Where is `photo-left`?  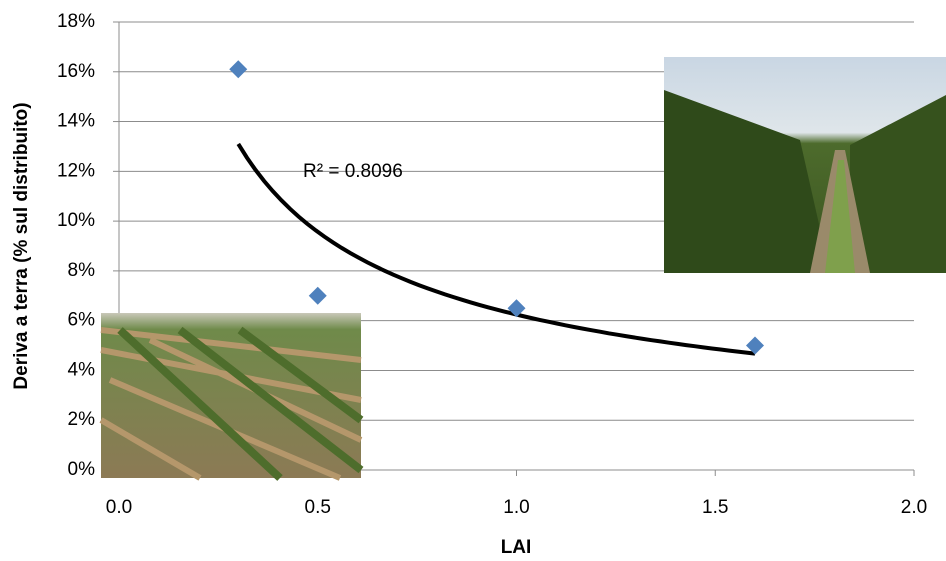
photo-left is located at coordinates (231, 397).